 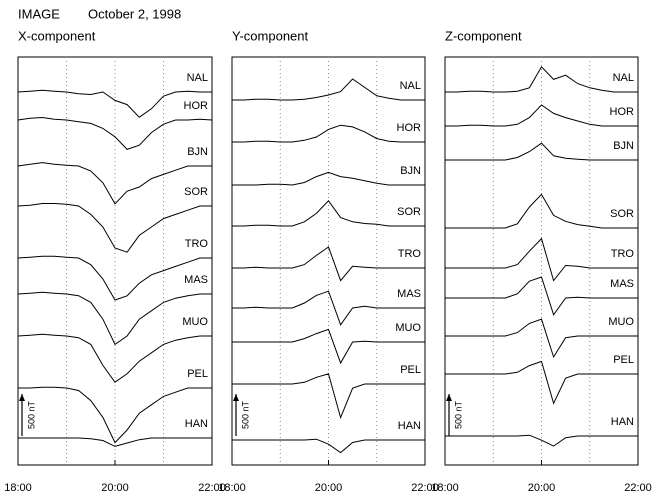 I want to click on header-date: October 2, 1998, so click(x=134, y=13).